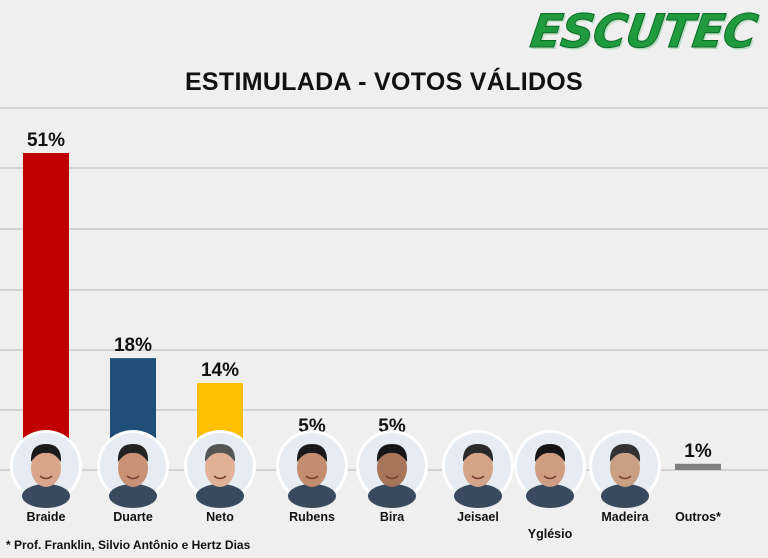 The height and width of the screenshot is (558, 768). I want to click on value-label: 1%, so click(698, 451).